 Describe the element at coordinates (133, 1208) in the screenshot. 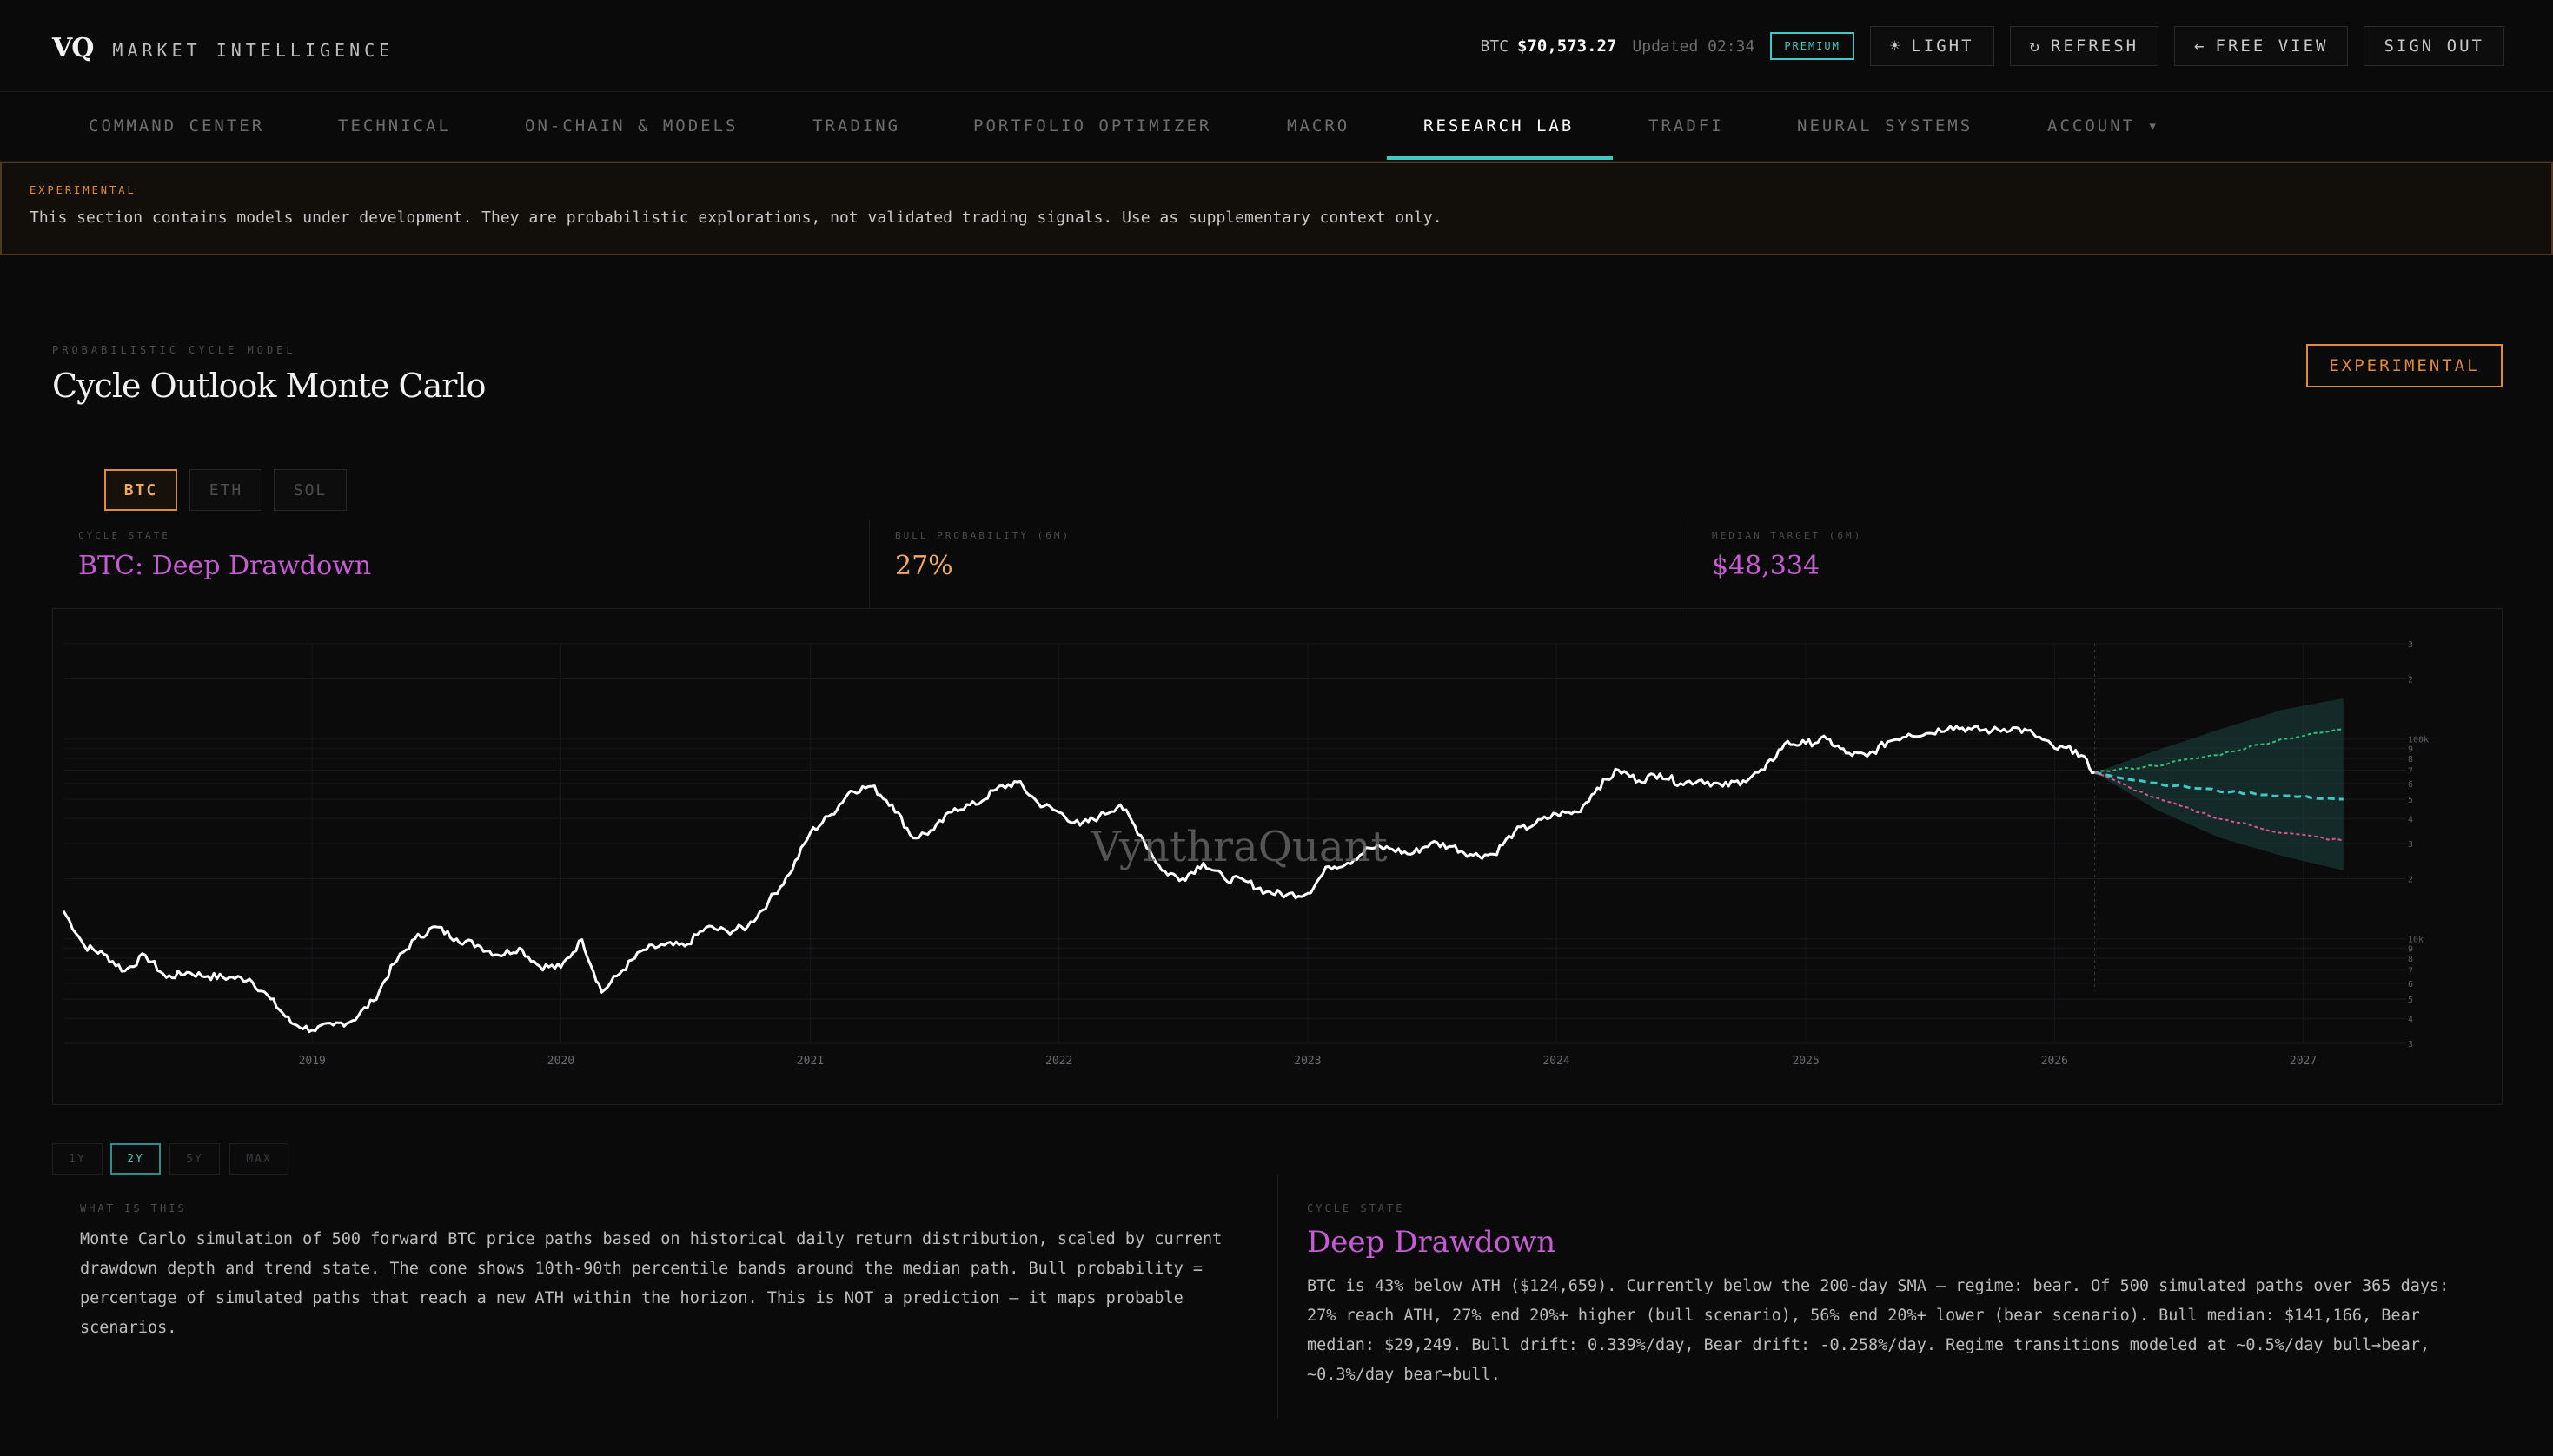

I see `what-is-this-label: WHAT IS THIS` at that location.